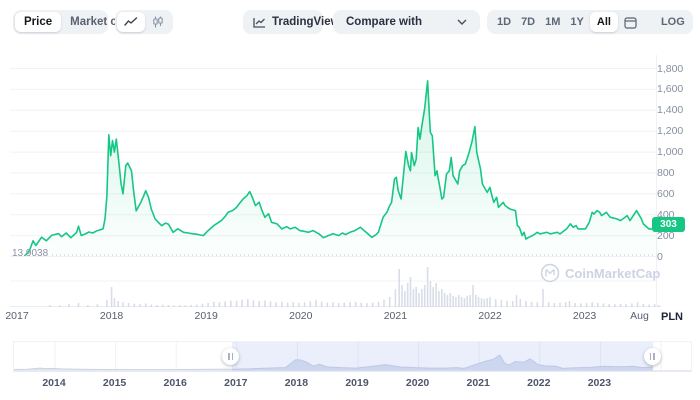 This screenshot has height=400, width=700. I want to click on minimap-year-label: 2016, so click(175, 383).